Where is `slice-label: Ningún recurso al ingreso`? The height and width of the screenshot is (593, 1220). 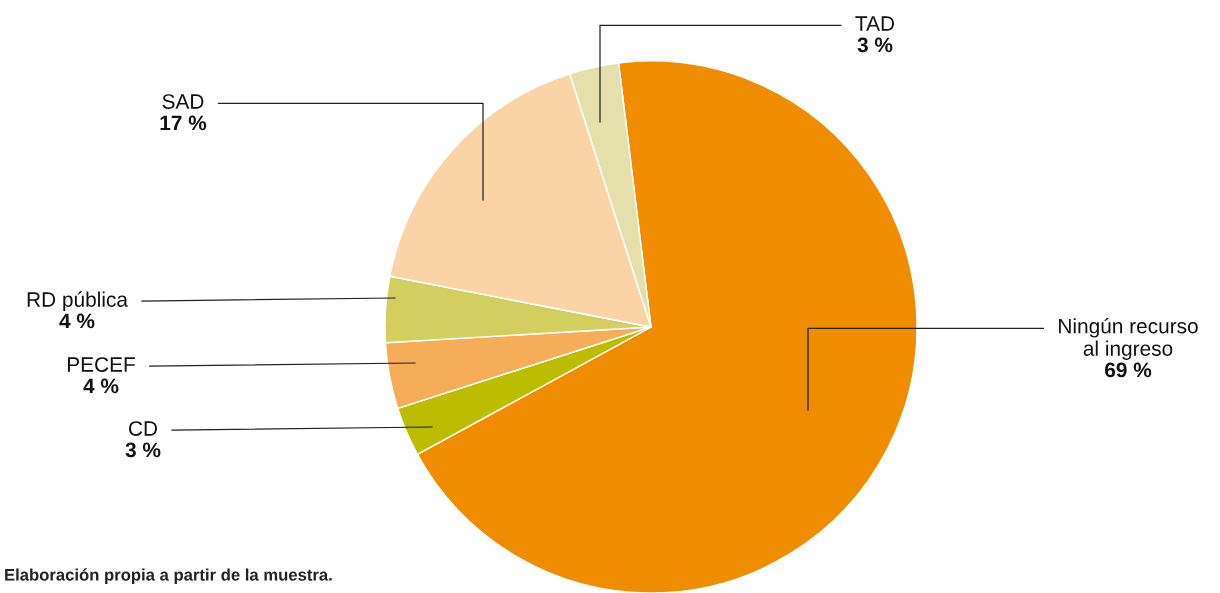 slice-label: Ningún recurso al ingreso is located at coordinates (1128, 338).